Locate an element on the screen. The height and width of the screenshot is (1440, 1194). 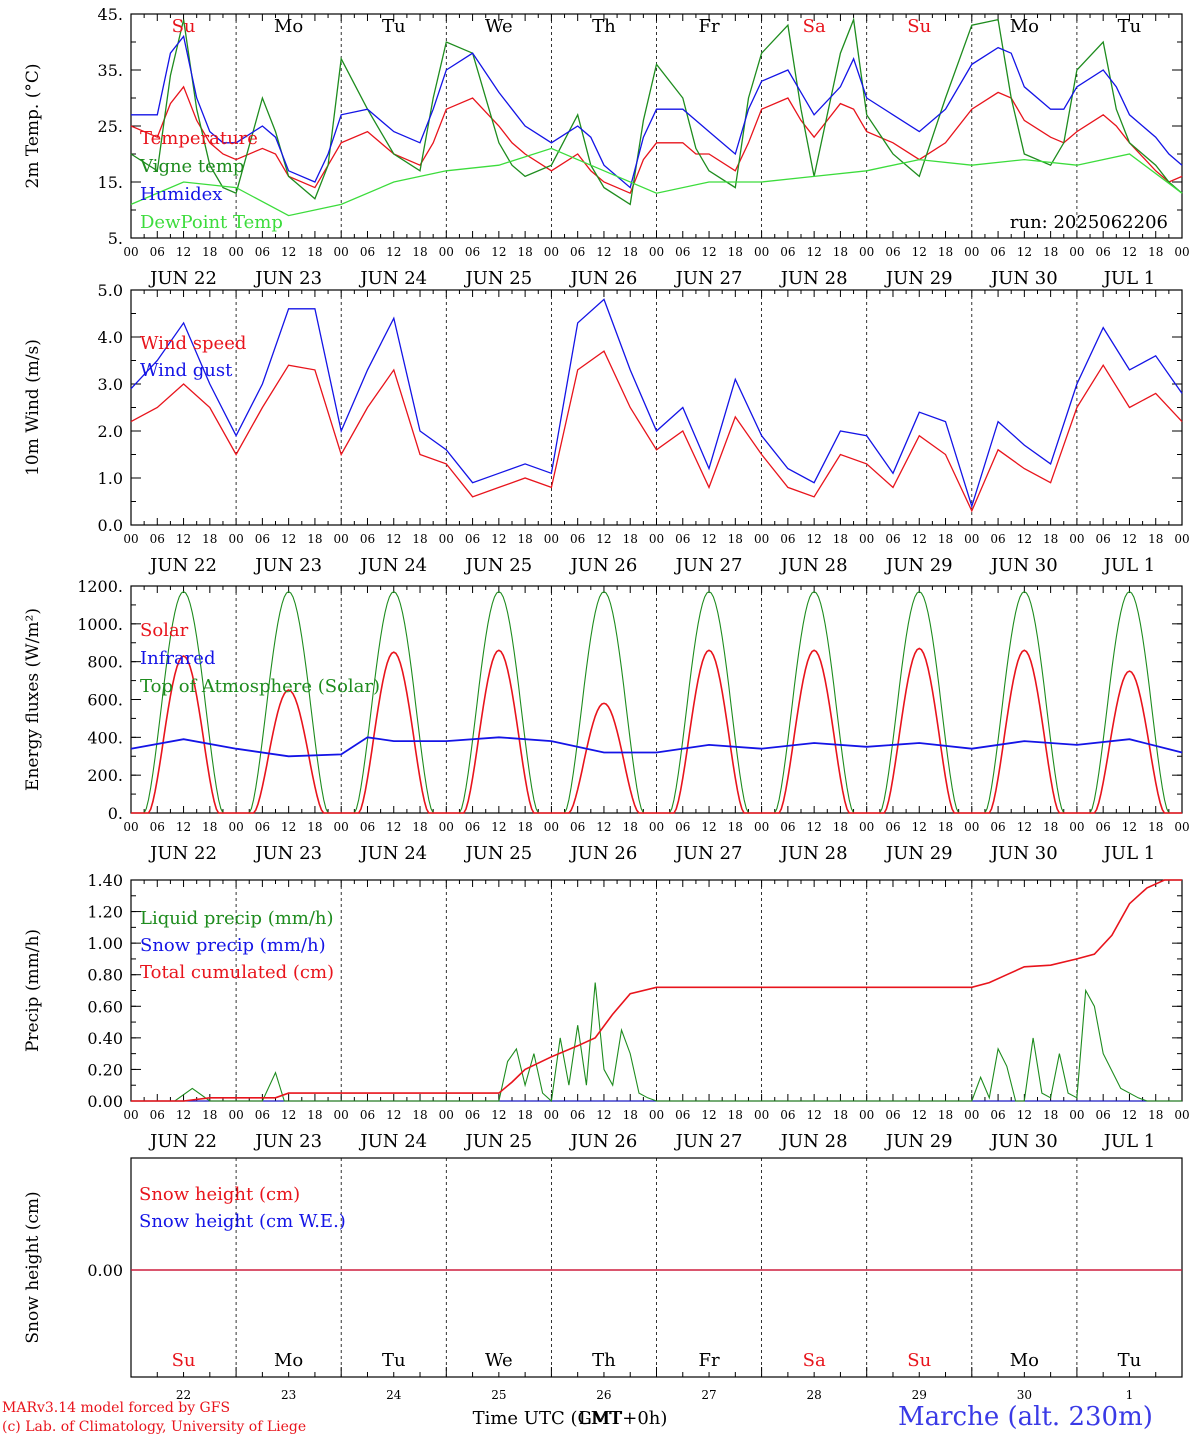
weekday-label: Mo is located at coordinates (1024, 1360).